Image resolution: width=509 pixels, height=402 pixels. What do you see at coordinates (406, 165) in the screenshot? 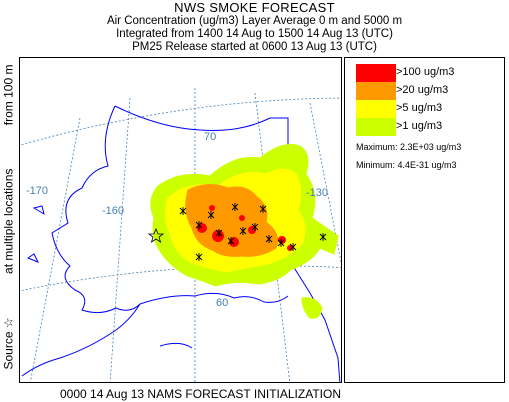
I see `minimum-concentration: Minimum: 4.4E-31 ug/m3` at bounding box center [406, 165].